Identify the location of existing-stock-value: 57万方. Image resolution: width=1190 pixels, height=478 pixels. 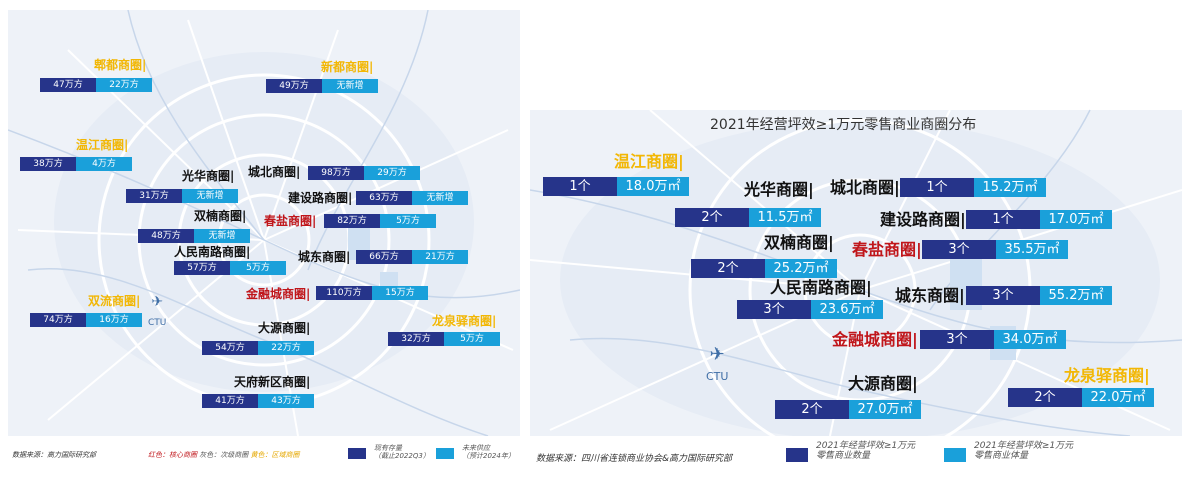
(202, 268).